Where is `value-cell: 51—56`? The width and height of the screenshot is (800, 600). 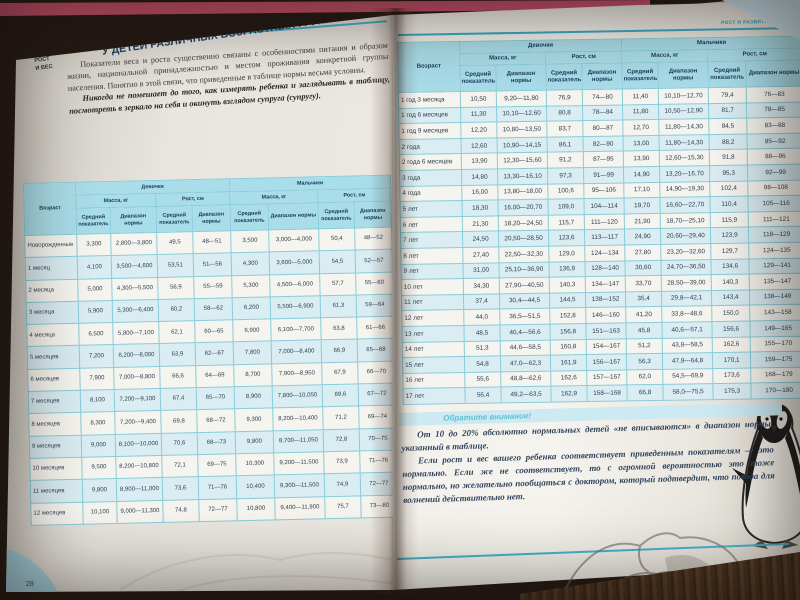
value-cell: 51—56 is located at coordinates (212, 265).